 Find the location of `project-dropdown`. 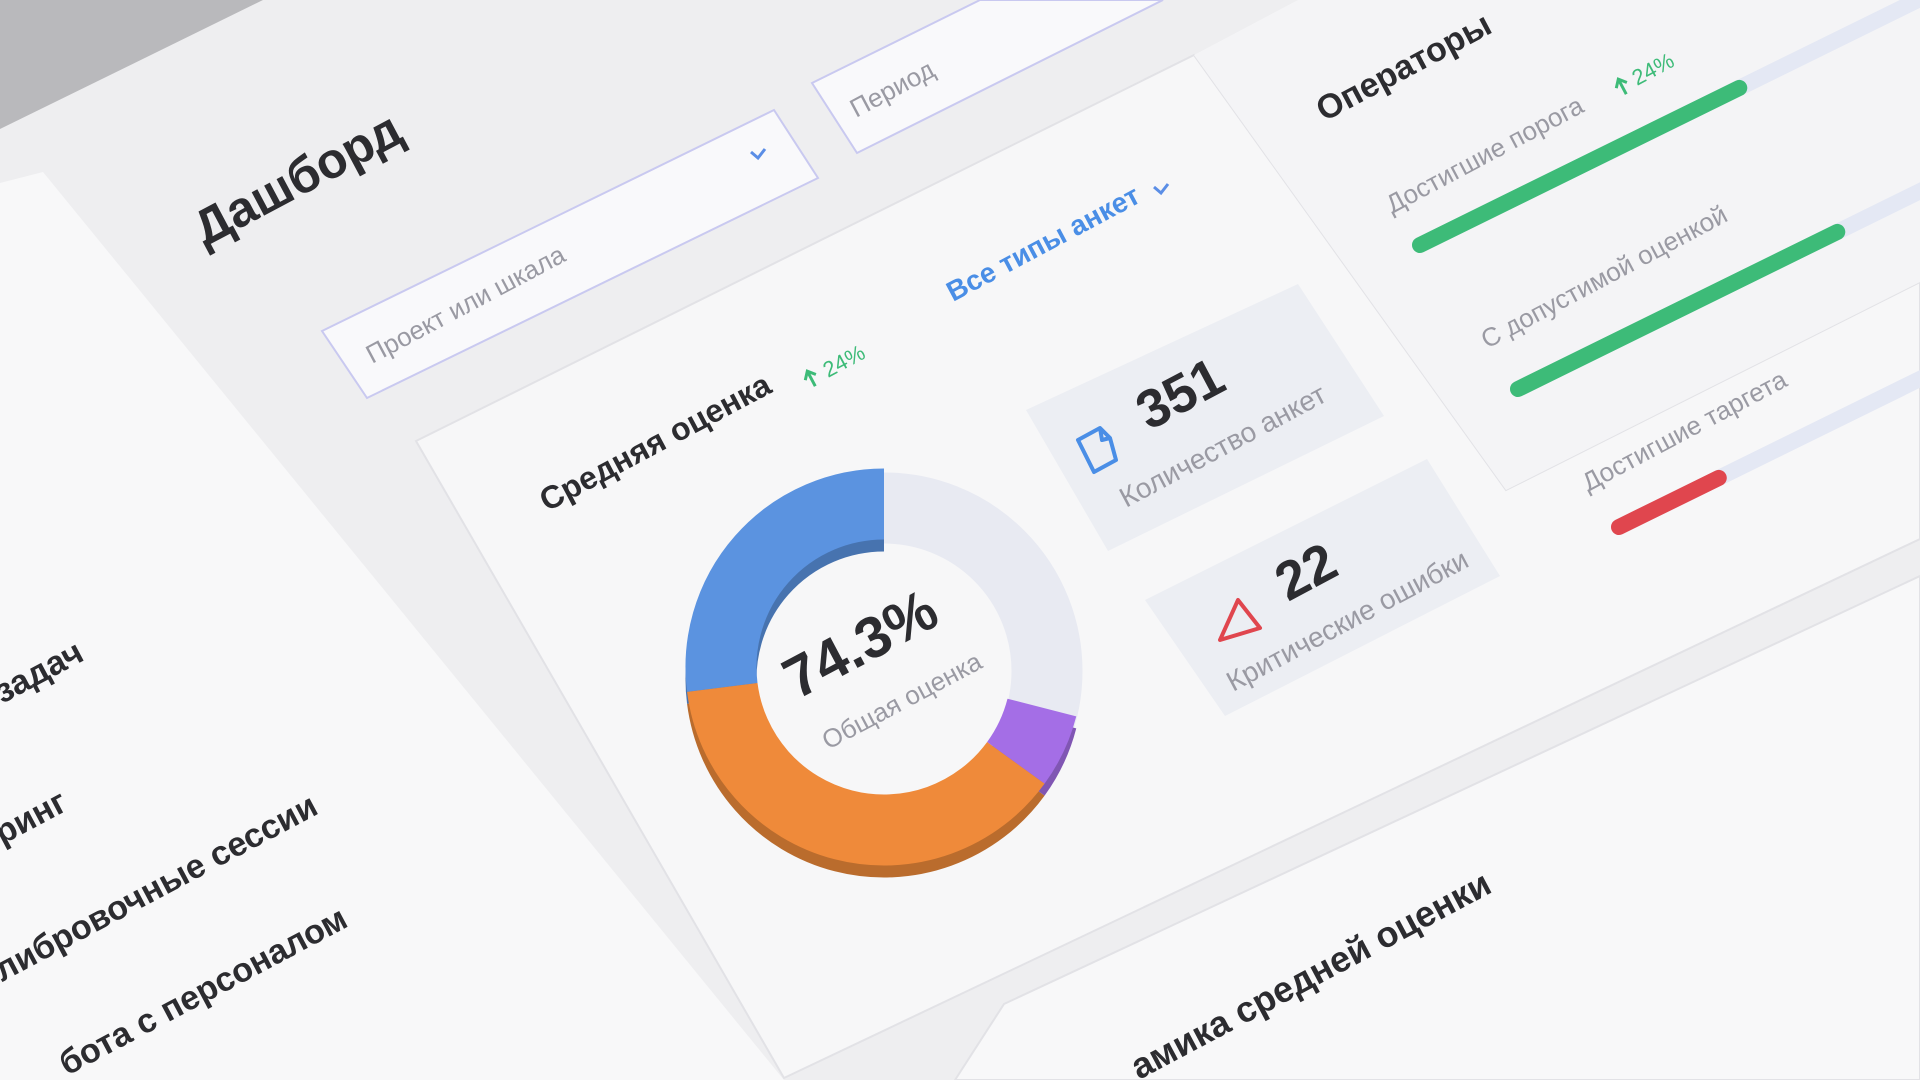

project-dropdown is located at coordinates (570, 254).